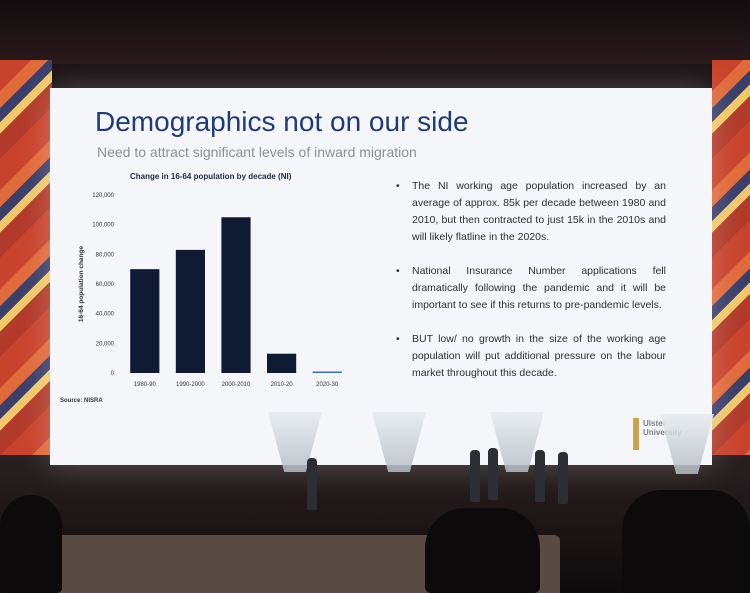 The image size is (750, 593). Describe the element at coordinates (81, 284) in the screenshot. I see `y-axis-label: 16-64 population change` at that location.